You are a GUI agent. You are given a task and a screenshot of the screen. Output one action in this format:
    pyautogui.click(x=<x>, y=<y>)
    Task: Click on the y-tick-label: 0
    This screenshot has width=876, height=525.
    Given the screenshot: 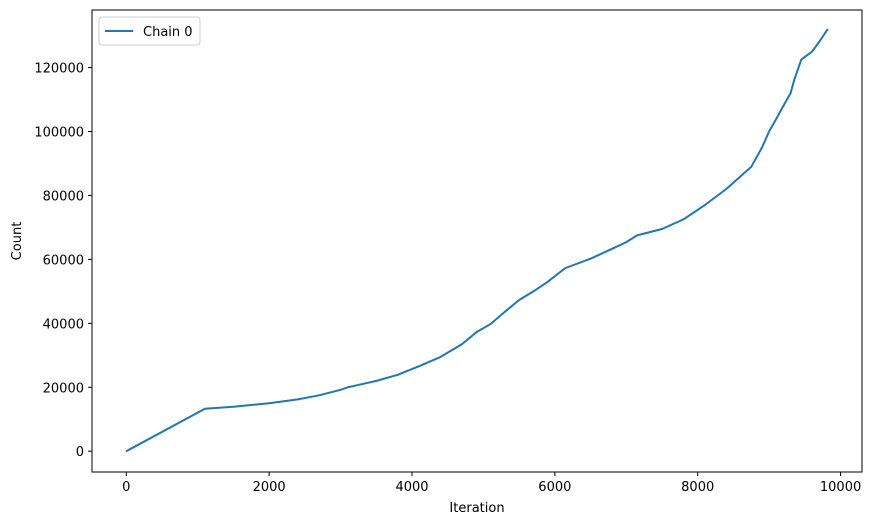 What is the action you would take?
    pyautogui.click(x=80, y=452)
    